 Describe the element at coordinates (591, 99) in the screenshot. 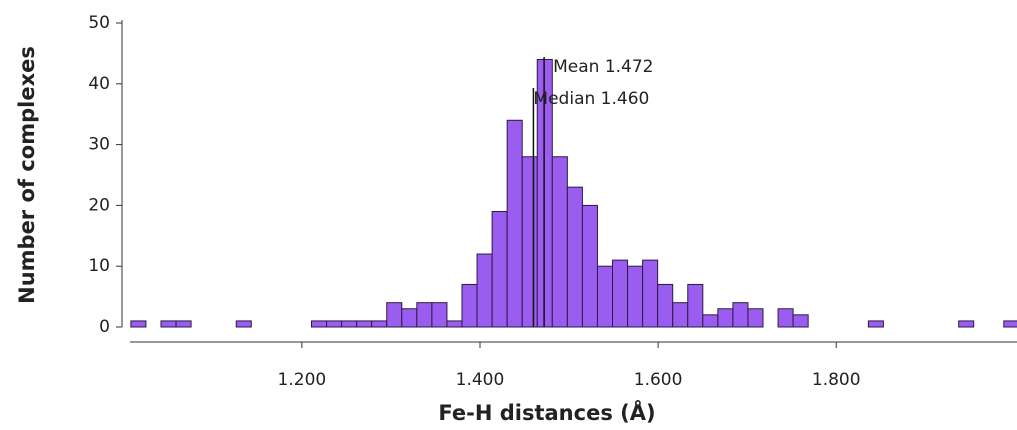

I see `annotation-label: Median 1.460` at that location.